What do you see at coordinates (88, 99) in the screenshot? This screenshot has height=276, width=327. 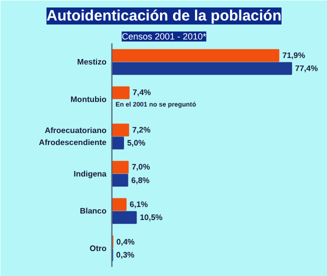 I see `y-tick-label: Montubio` at bounding box center [88, 99].